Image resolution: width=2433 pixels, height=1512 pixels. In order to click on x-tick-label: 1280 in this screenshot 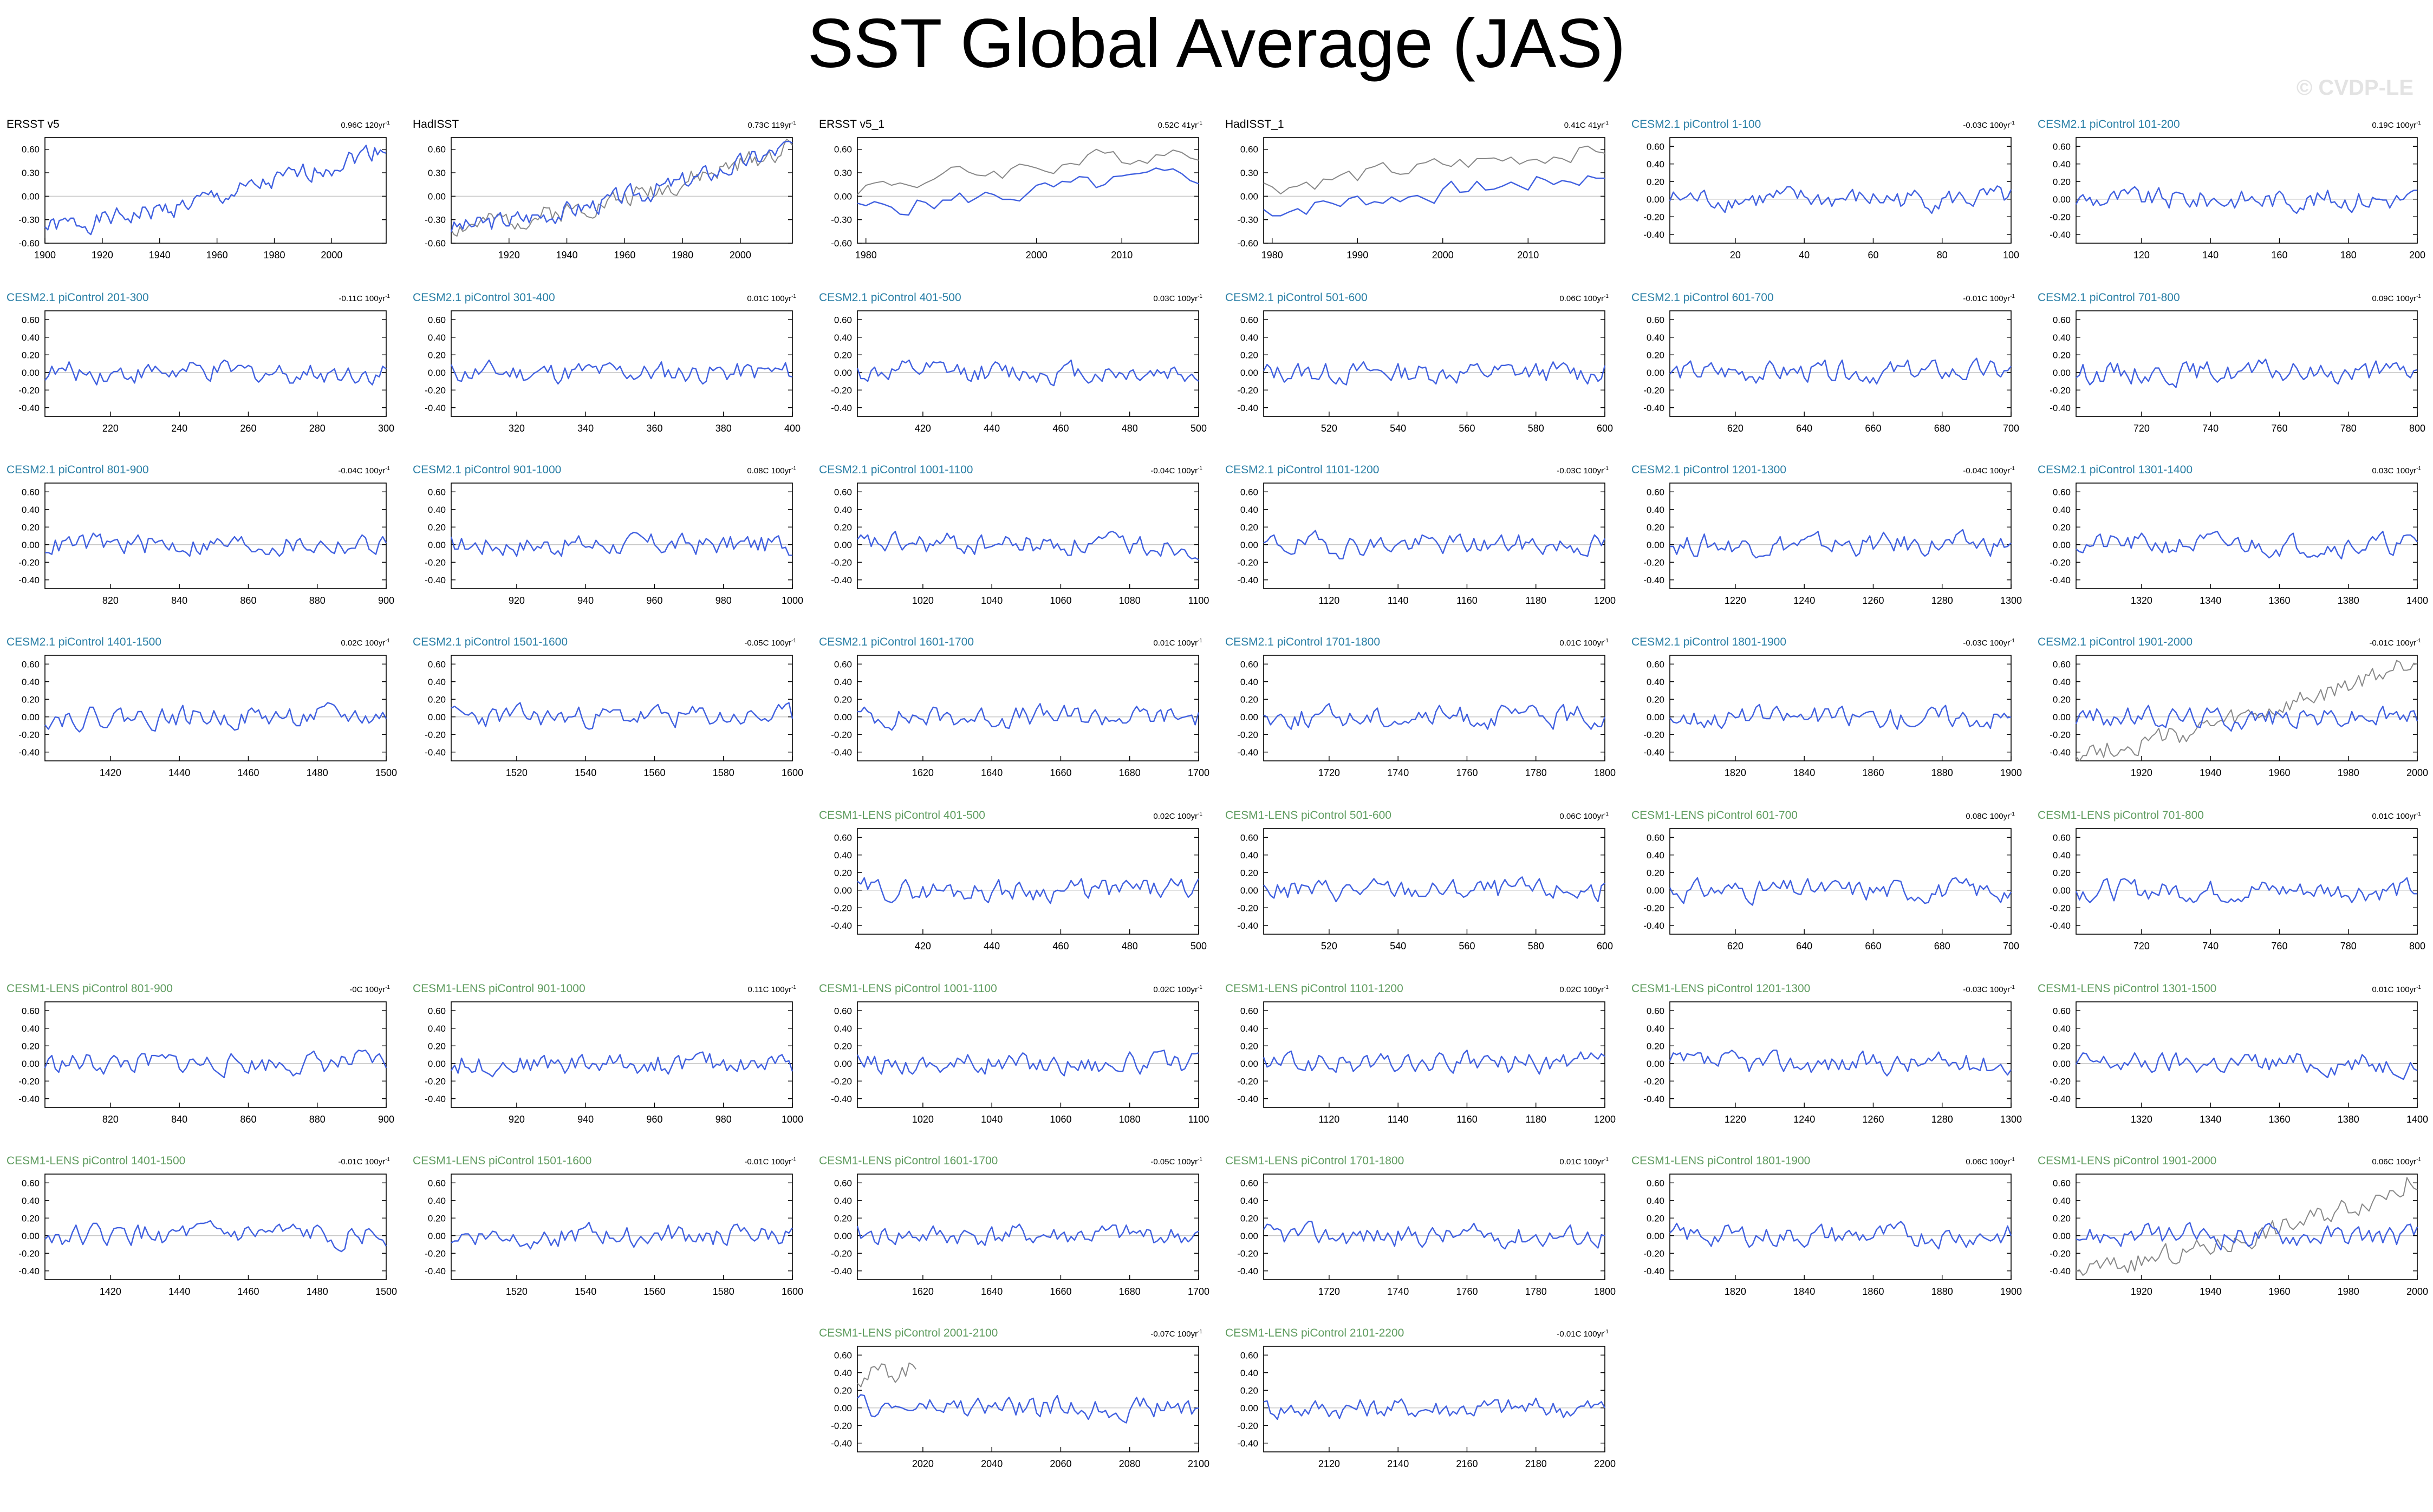, I will do `click(1942, 1119)`.